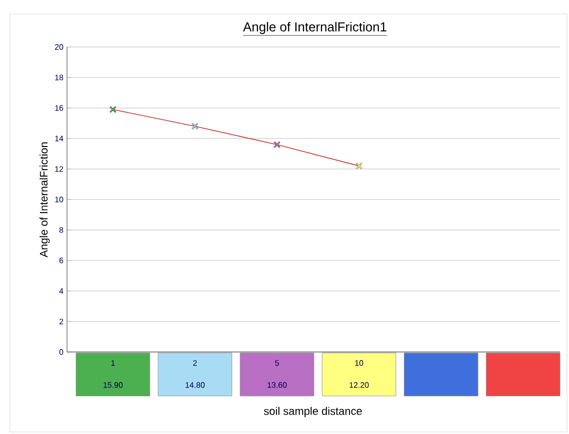 Image resolution: width=569 pixels, height=434 pixels. Describe the element at coordinates (313, 412) in the screenshot. I see `x-axis-title: soil sample distance` at that location.